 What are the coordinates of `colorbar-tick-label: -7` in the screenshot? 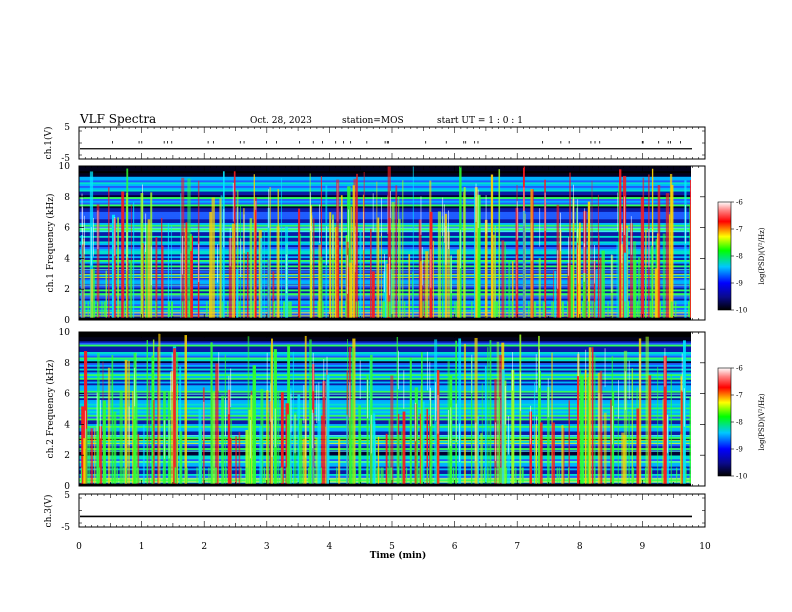 It's located at (739, 230).